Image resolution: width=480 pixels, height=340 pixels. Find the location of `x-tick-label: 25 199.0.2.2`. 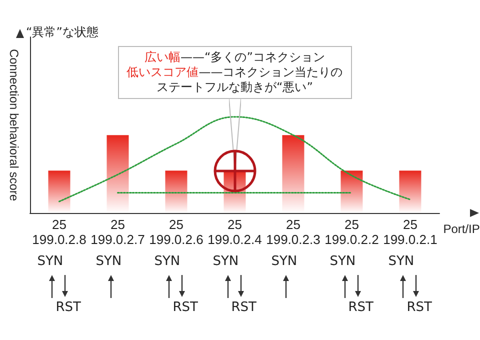

x-tick-label: 25 199.0.2.2 is located at coordinates (351, 232).